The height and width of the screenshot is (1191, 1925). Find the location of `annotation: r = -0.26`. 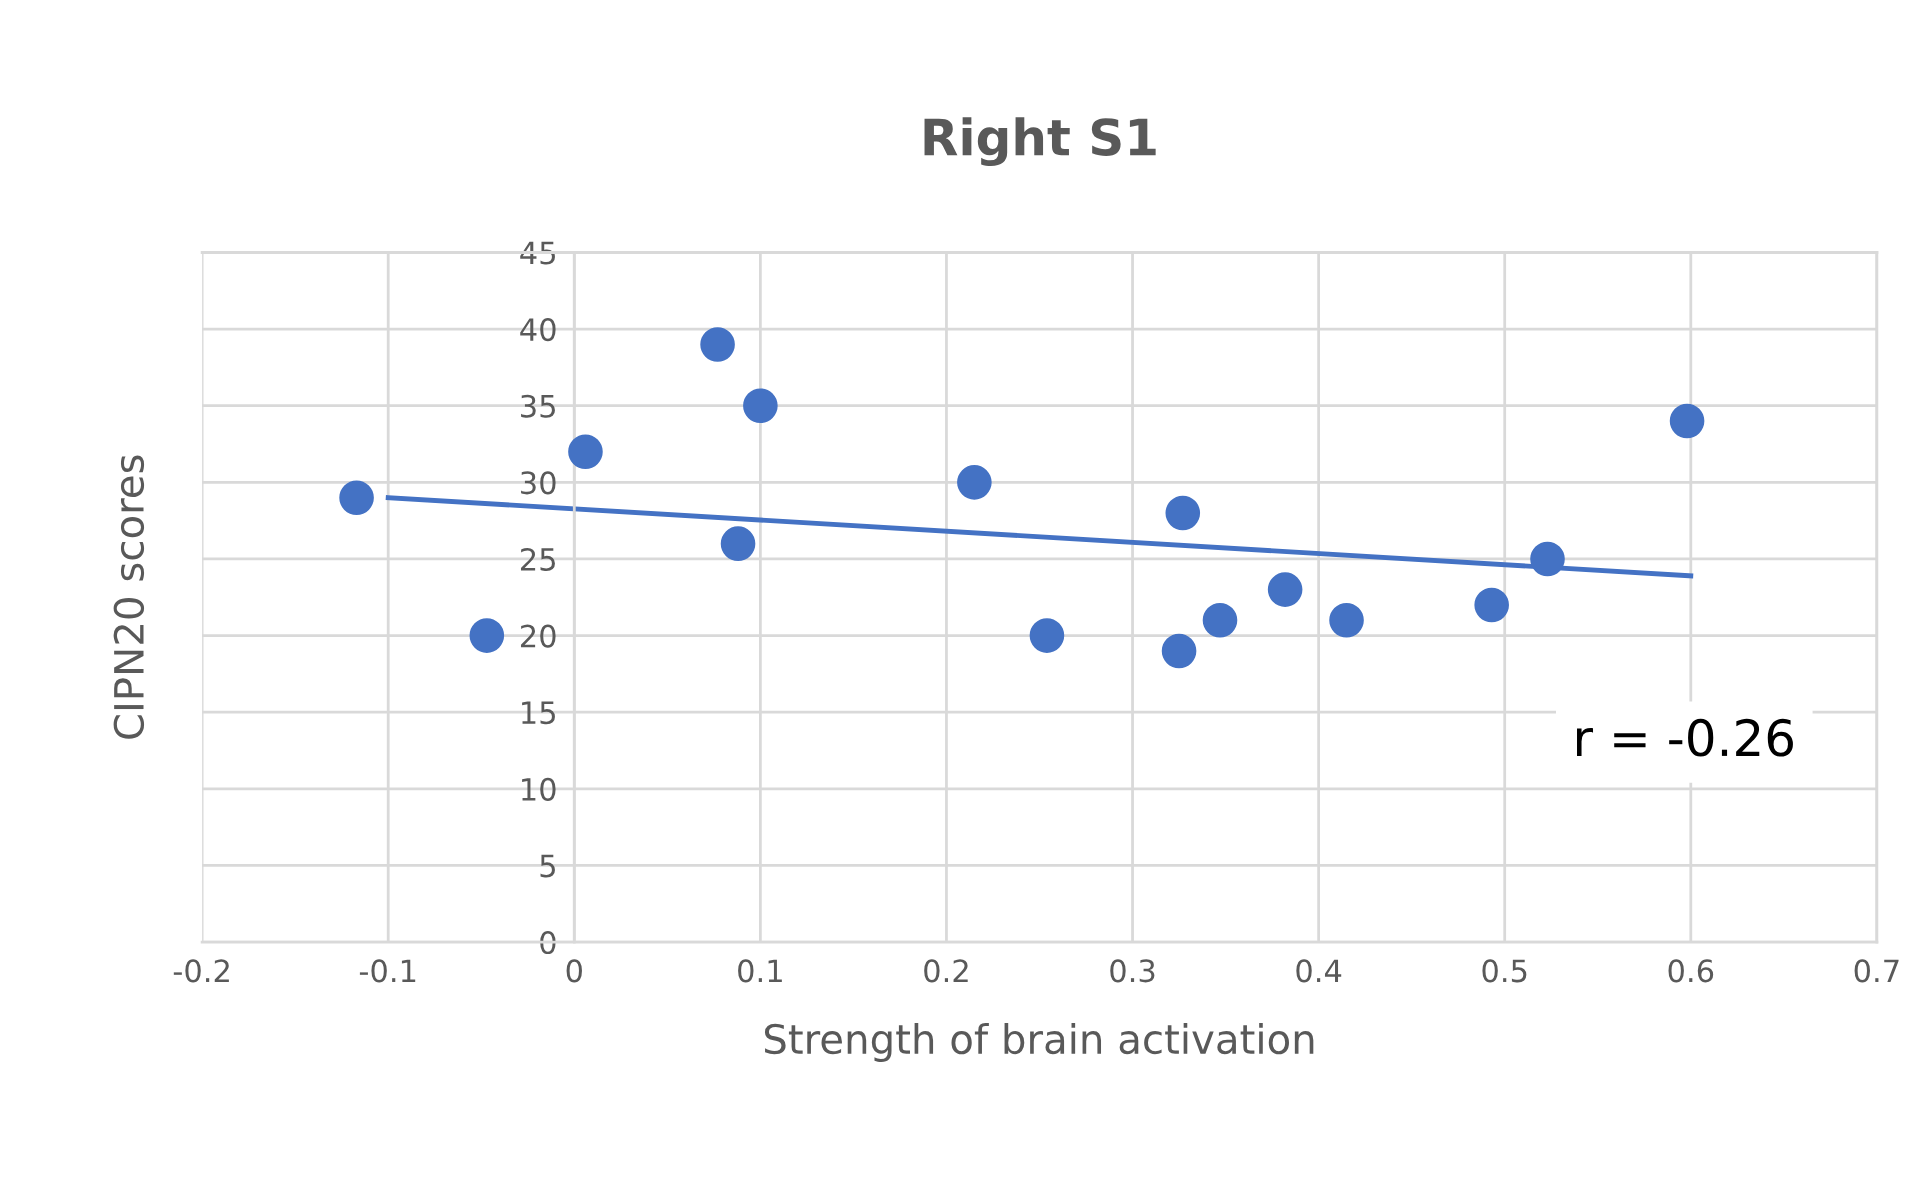

annotation: r = -0.26 is located at coordinates (1685, 737).